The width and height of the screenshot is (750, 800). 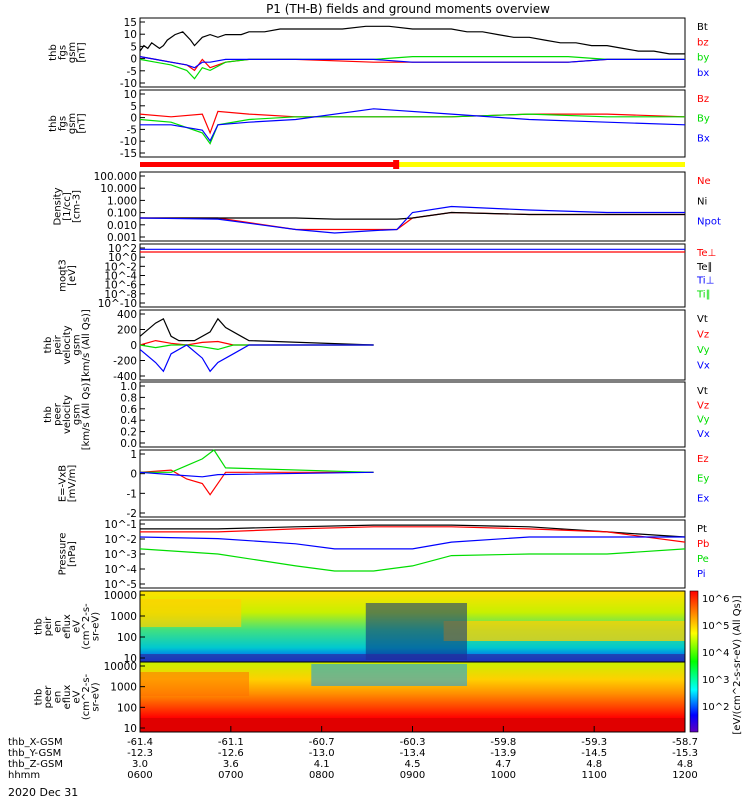 I want to click on y-tick-label: 0.8, so click(x=128, y=398).